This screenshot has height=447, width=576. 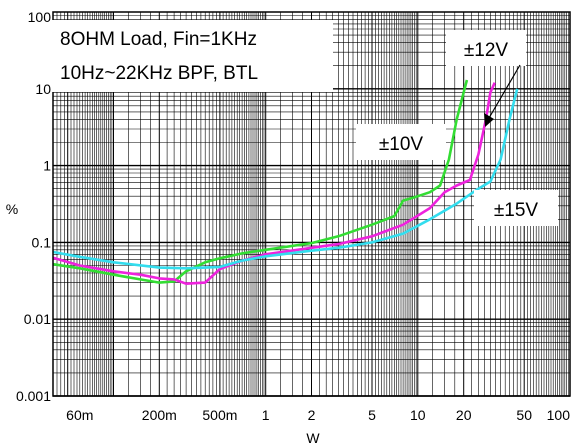 I want to click on x-tick-label: 500m, so click(x=219, y=415).